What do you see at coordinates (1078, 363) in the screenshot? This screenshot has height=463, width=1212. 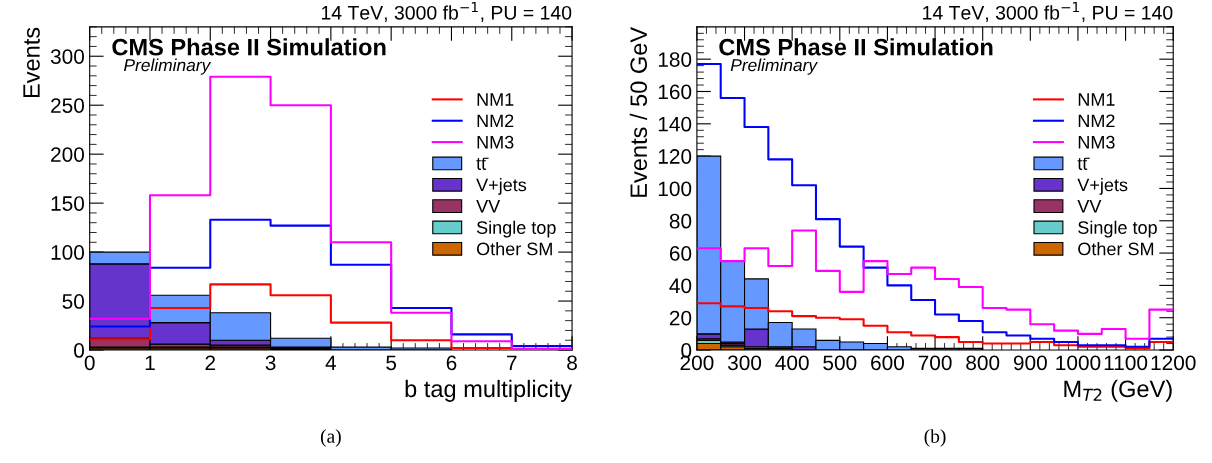 I see `x-tick-label: 1000` at bounding box center [1078, 363].